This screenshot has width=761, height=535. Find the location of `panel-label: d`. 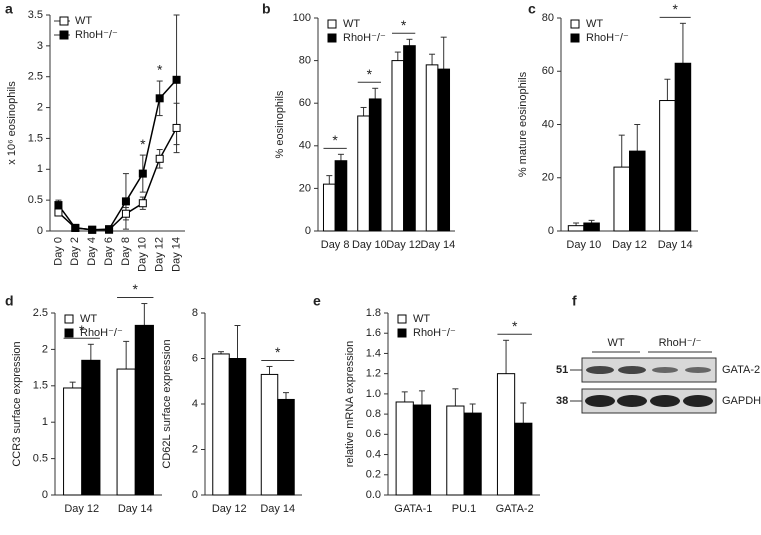

panel-label: d is located at coordinates (9, 301).